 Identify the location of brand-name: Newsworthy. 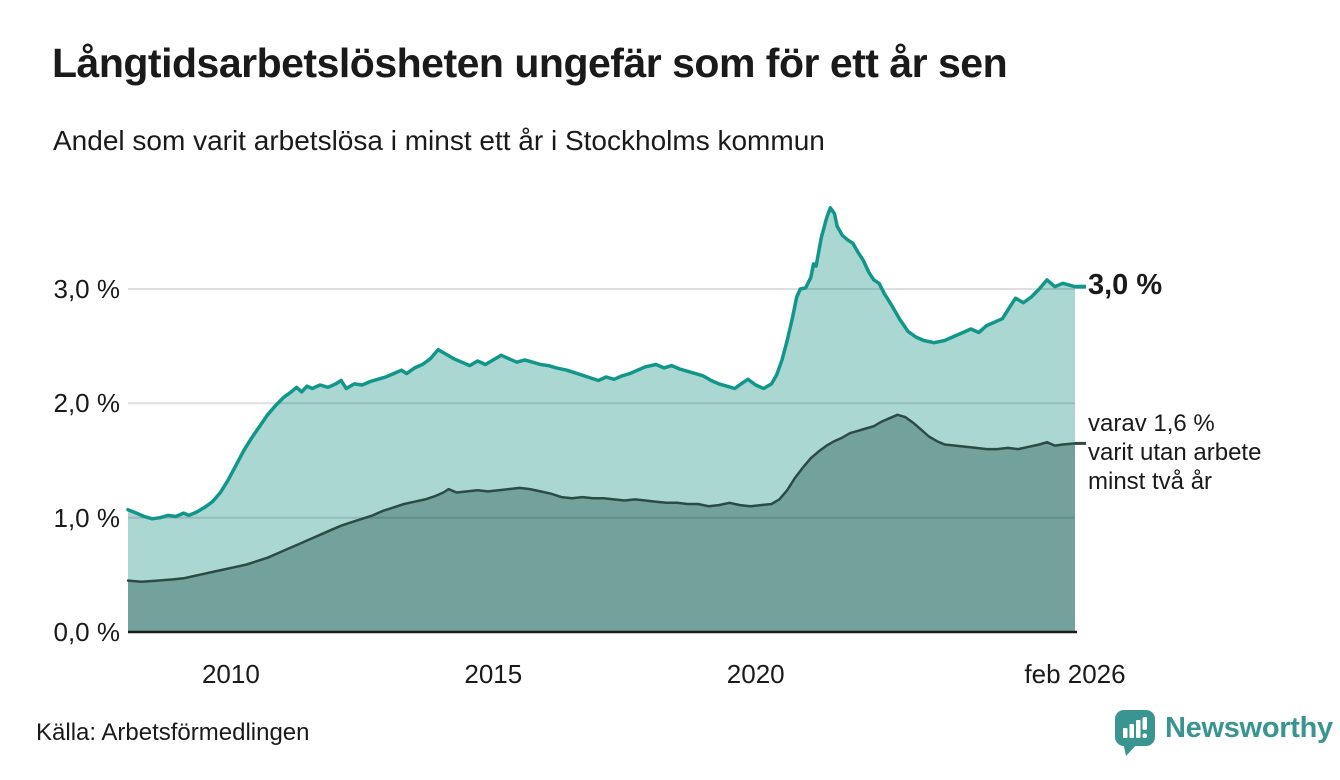
(1249, 728).